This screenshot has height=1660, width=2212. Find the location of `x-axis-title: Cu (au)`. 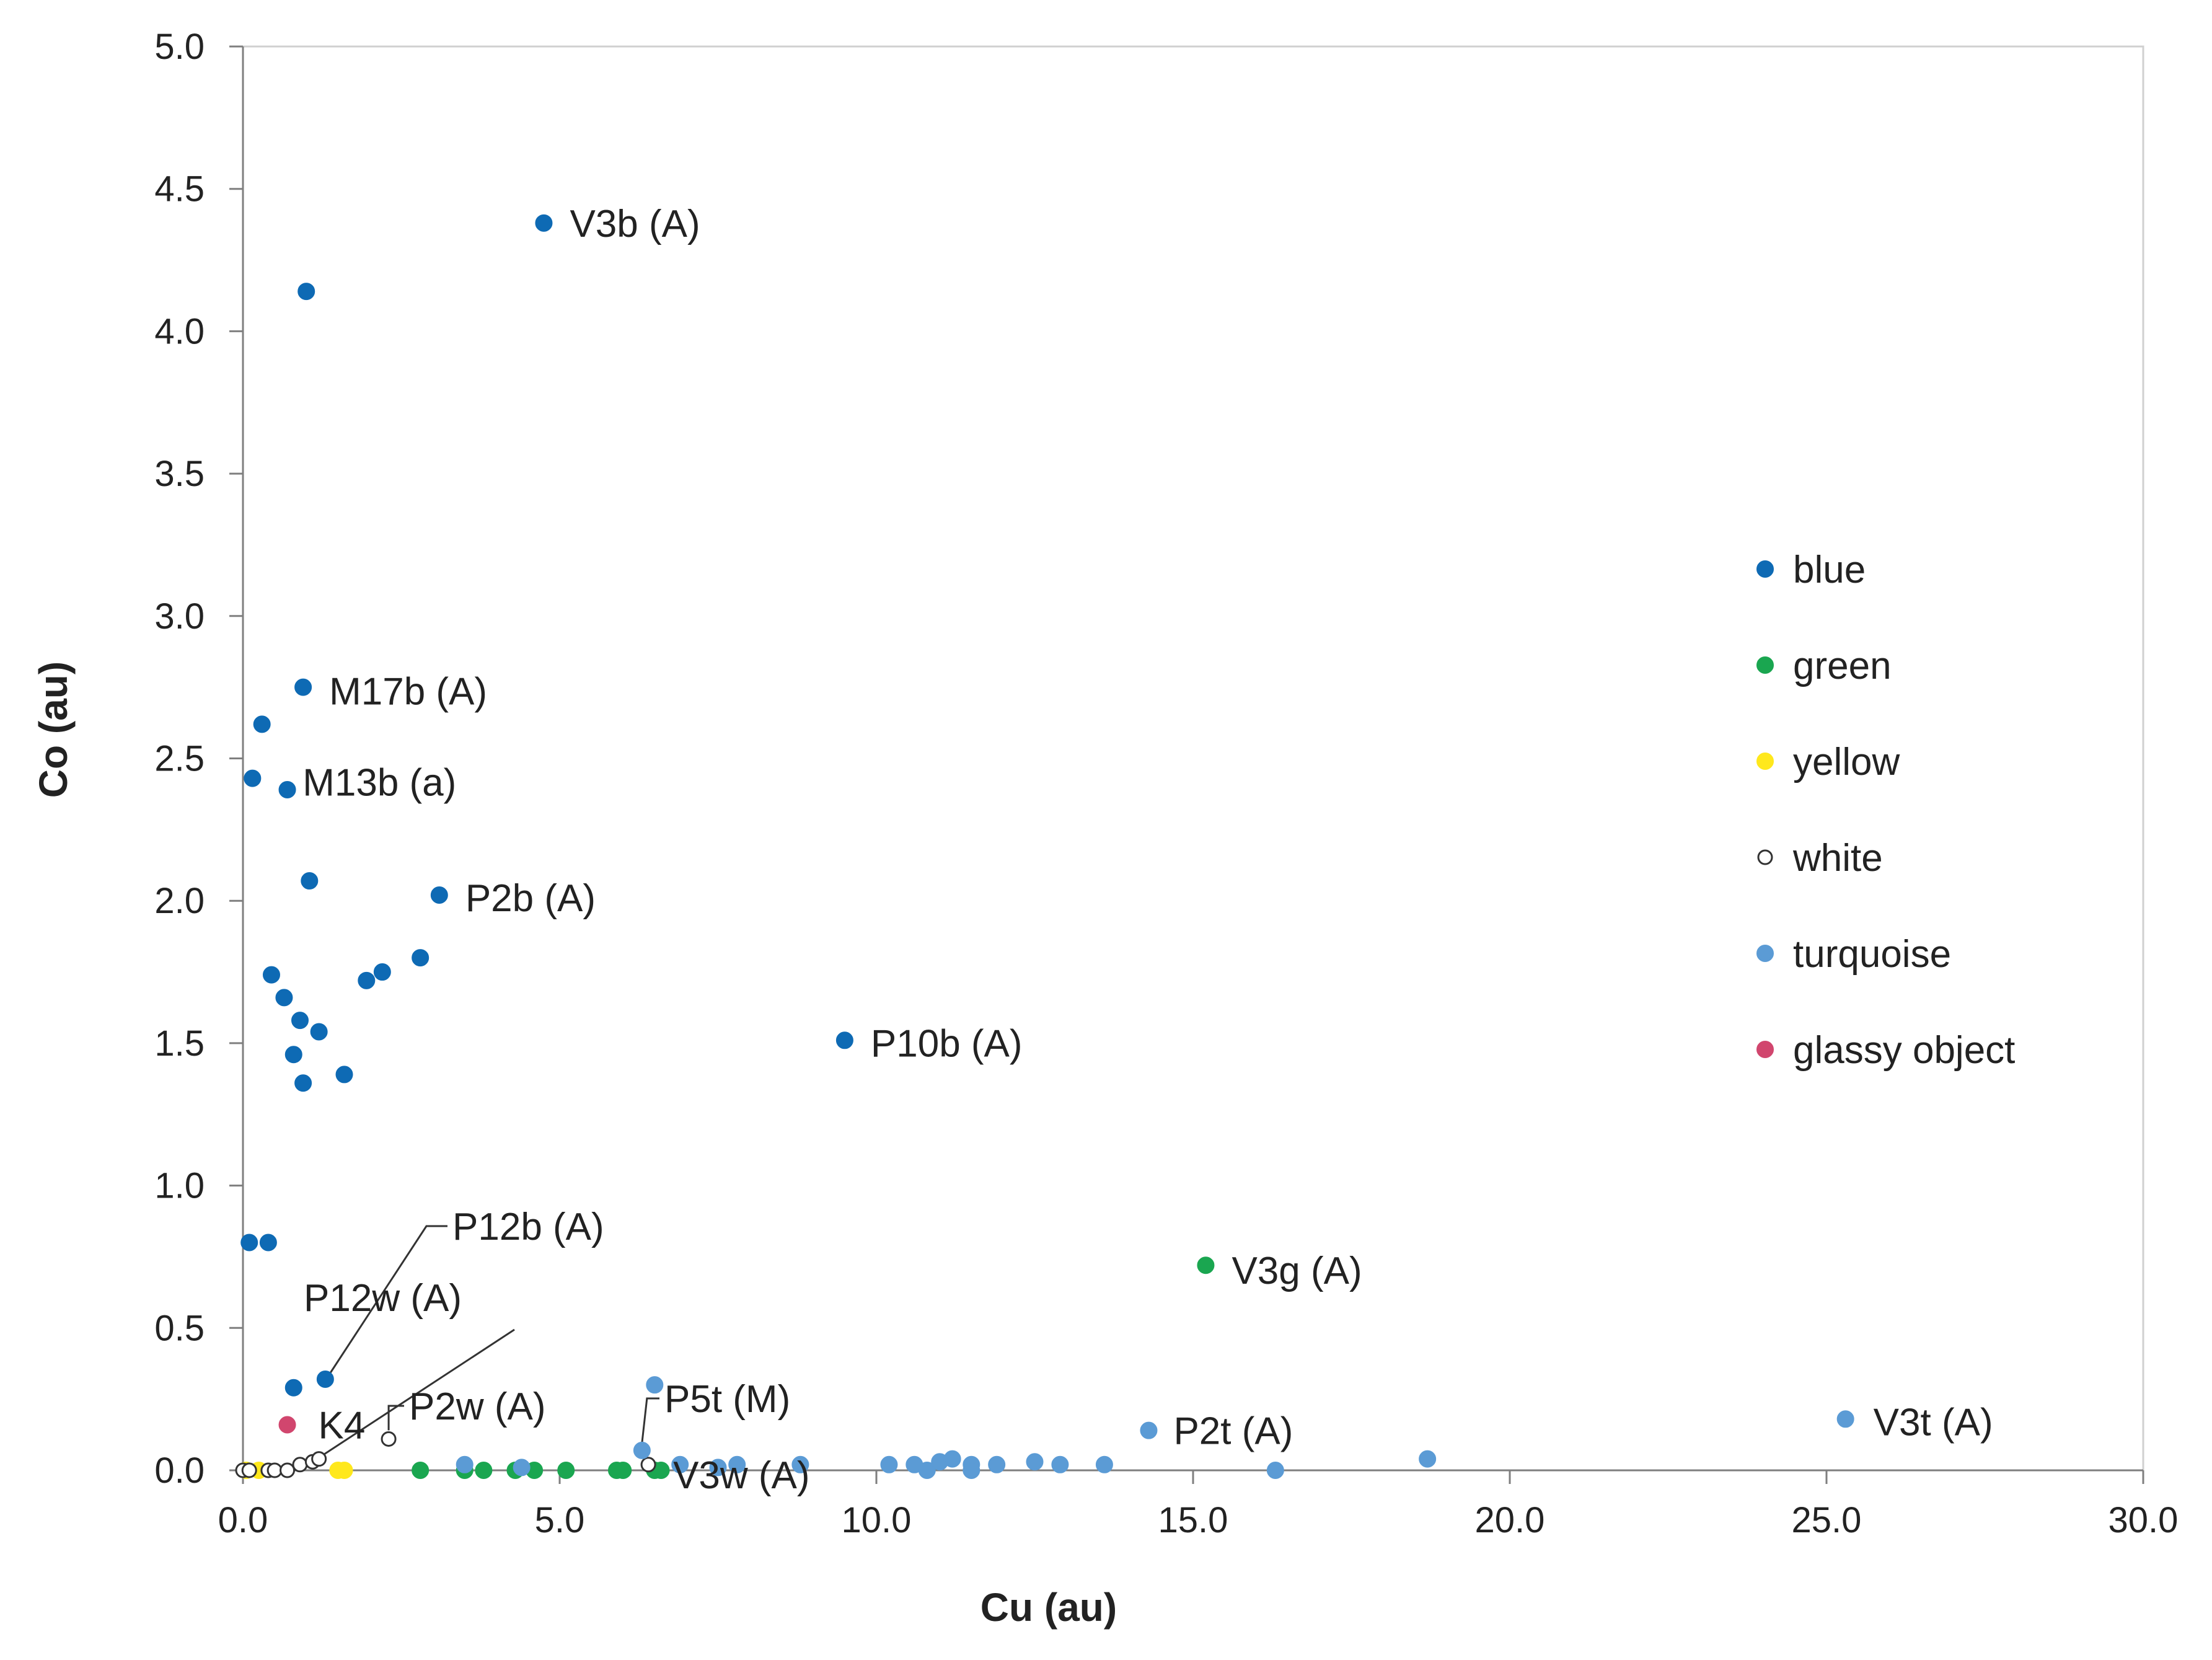

x-axis-title: Cu (au) is located at coordinates (1048, 1607).